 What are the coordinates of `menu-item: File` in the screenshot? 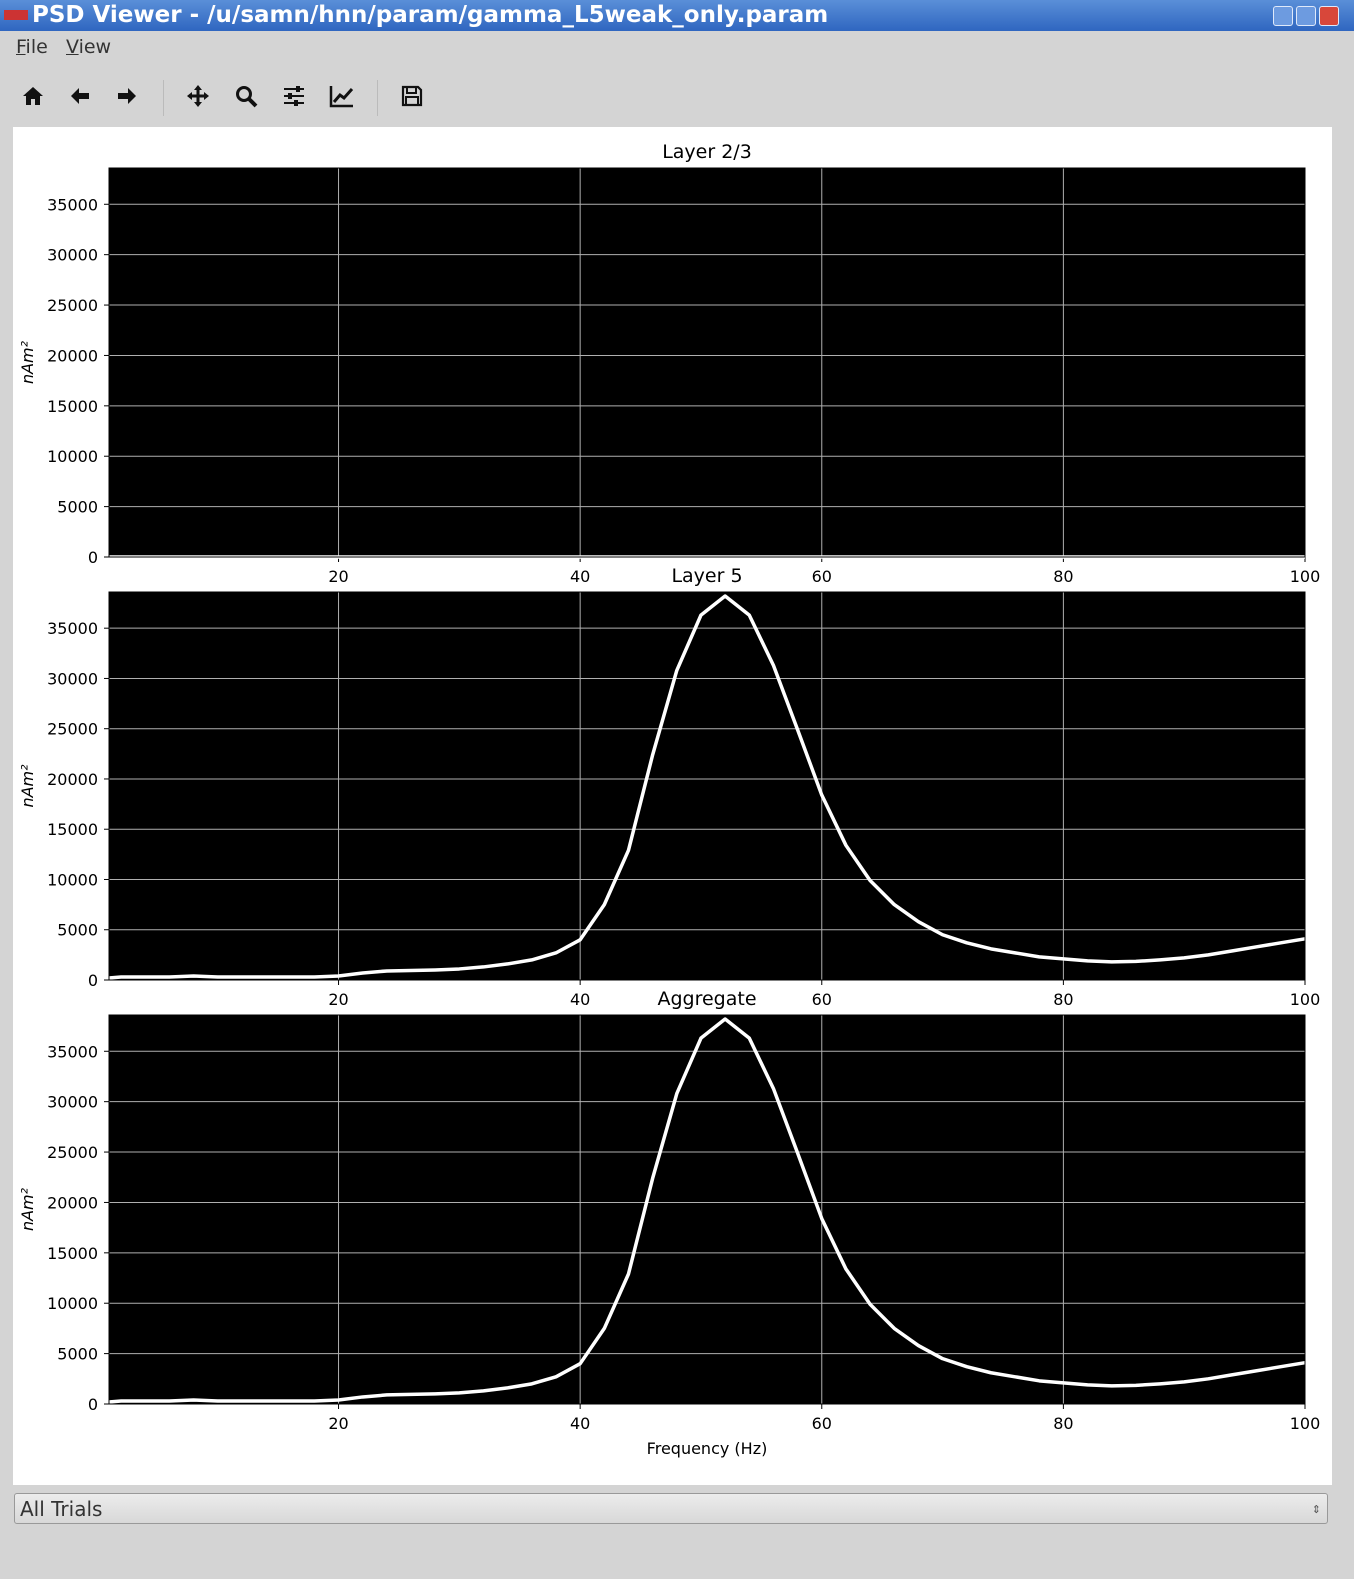 It's located at (32, 47).